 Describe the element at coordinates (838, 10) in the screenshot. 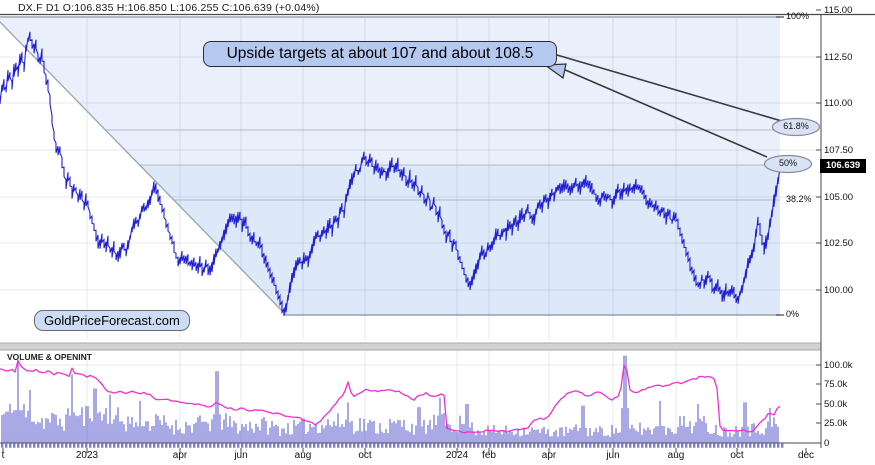

I see `y-axis-label: 115.00` at that location.